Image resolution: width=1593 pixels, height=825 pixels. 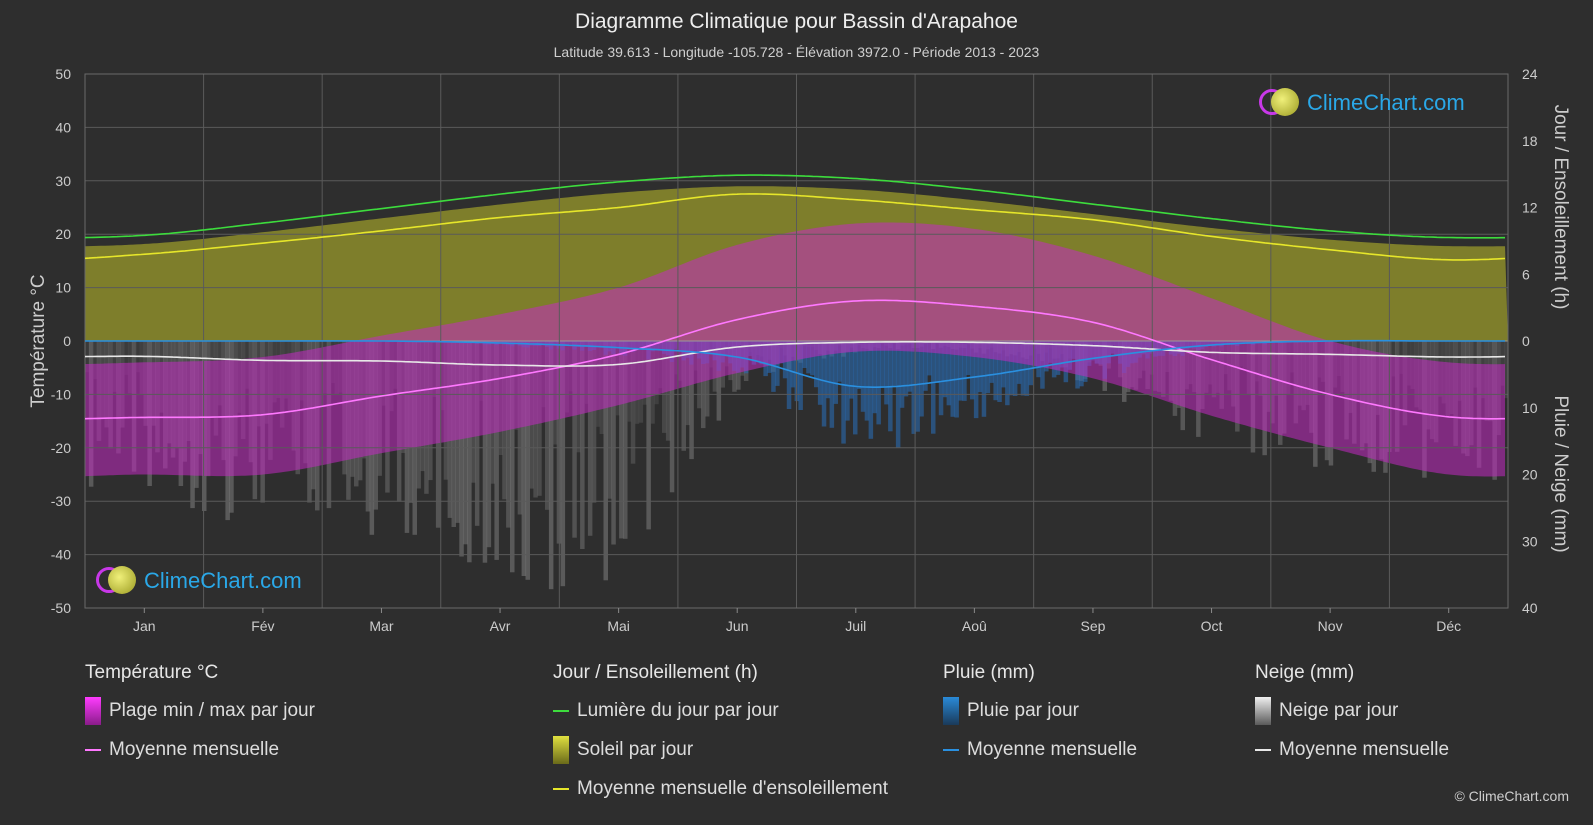 I want to click on legend-swatch-sunshine, so click(x=561, y=749).